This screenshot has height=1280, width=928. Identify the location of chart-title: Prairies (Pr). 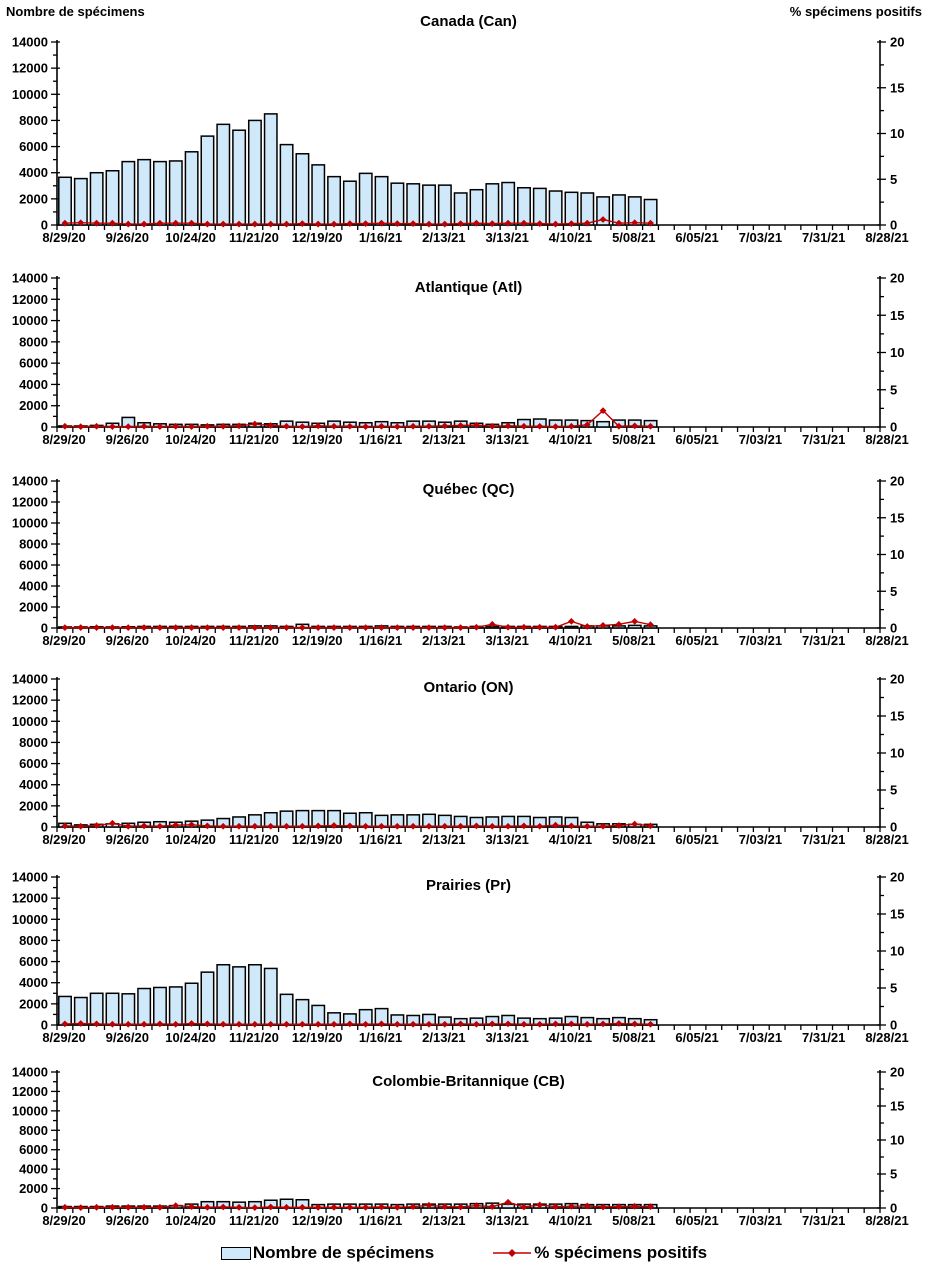
(468, 885).